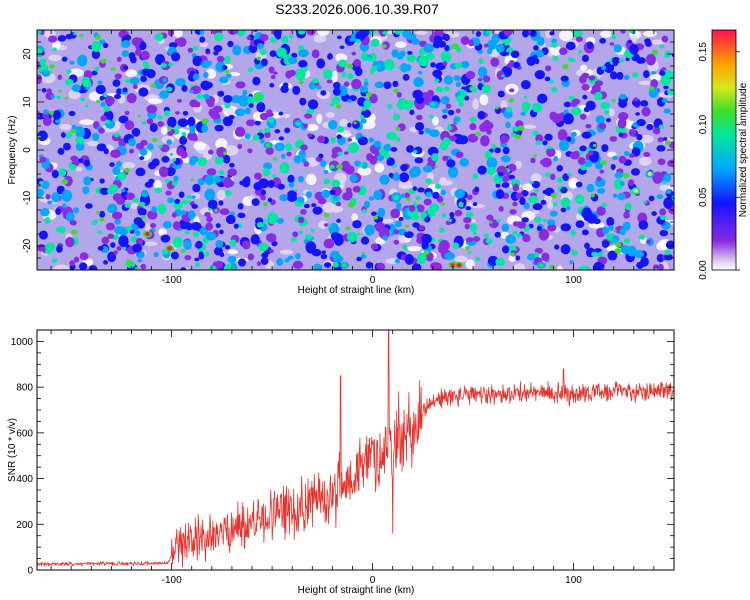 The width and height of the screenshot is (750, 600). What do you see at coordinates (356, 290) in the screenshot?
I see `spectrogram-x-label: Height of straight line (km)` at bounding box center [356, 290].